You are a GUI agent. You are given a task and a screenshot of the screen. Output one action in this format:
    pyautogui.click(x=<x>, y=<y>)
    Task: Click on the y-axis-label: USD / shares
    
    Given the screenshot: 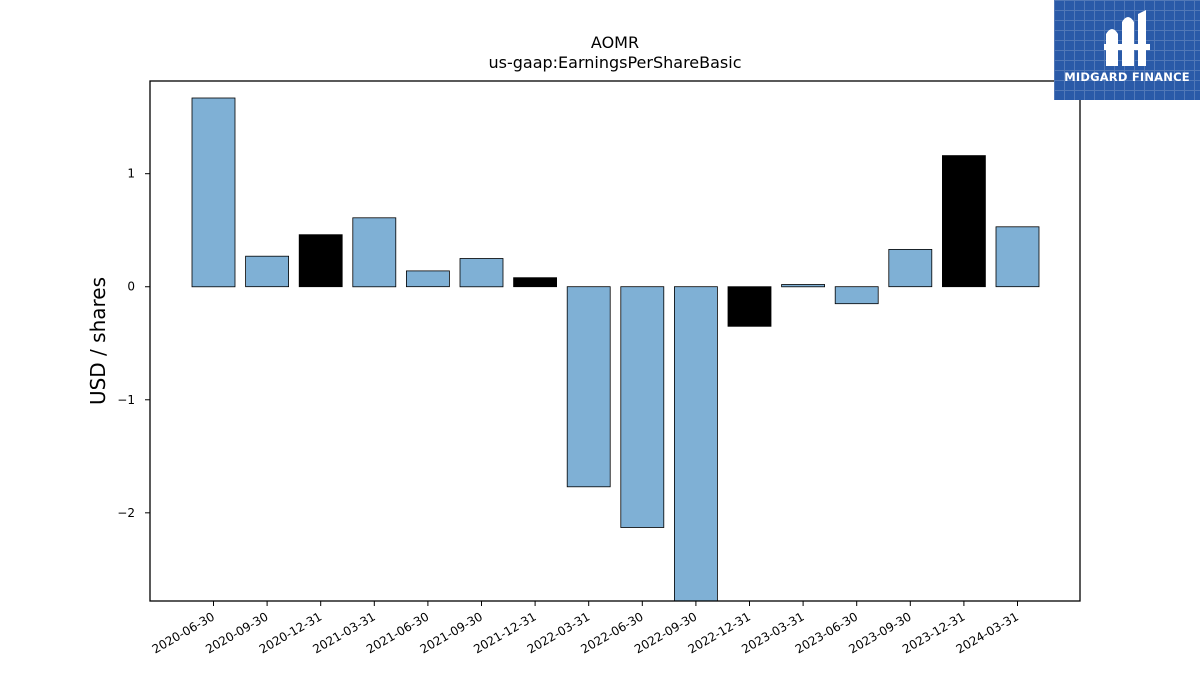 What is the action you would take?
    pyautogui.click(x=98, y=341)
    